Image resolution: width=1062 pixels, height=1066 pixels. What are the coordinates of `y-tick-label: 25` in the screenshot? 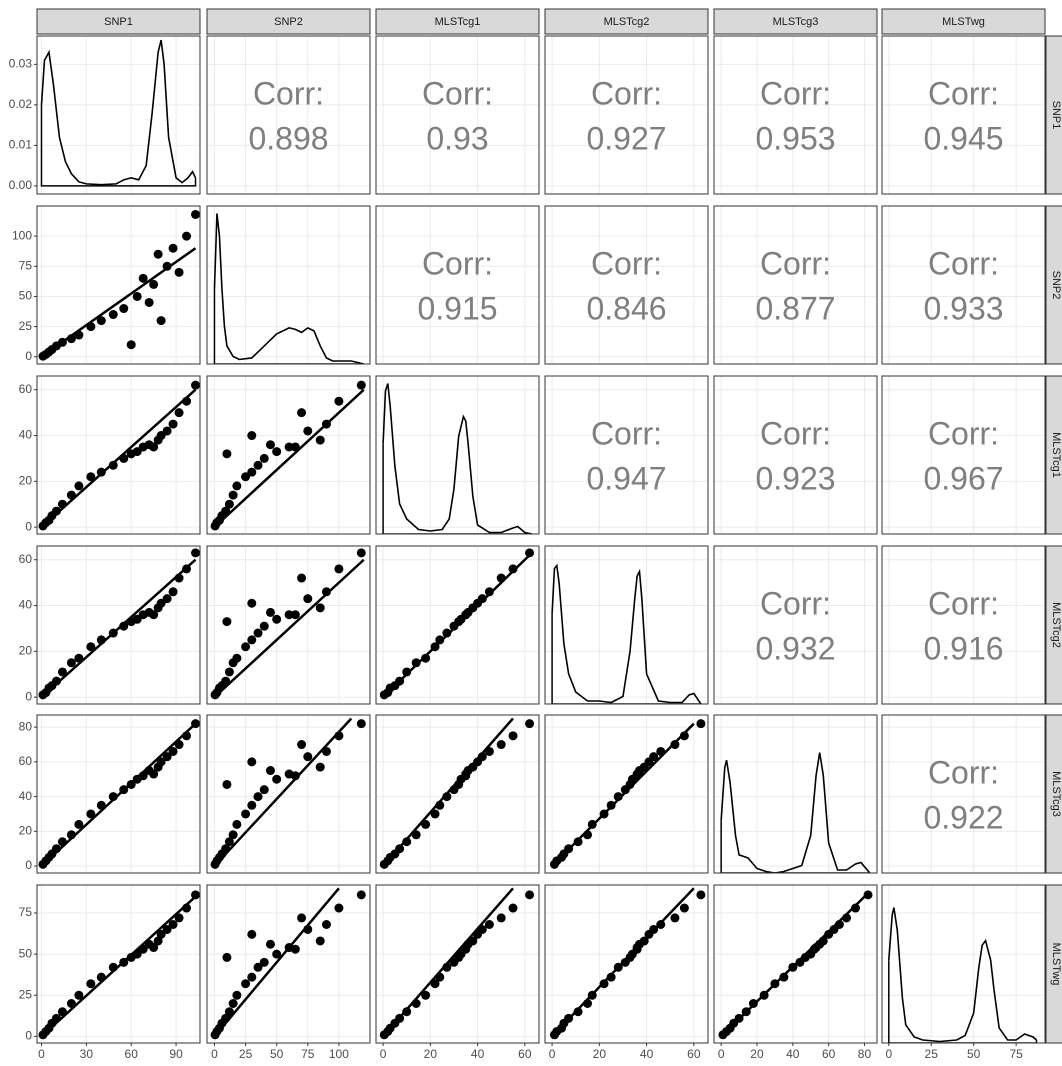 It's located at (26, 994).